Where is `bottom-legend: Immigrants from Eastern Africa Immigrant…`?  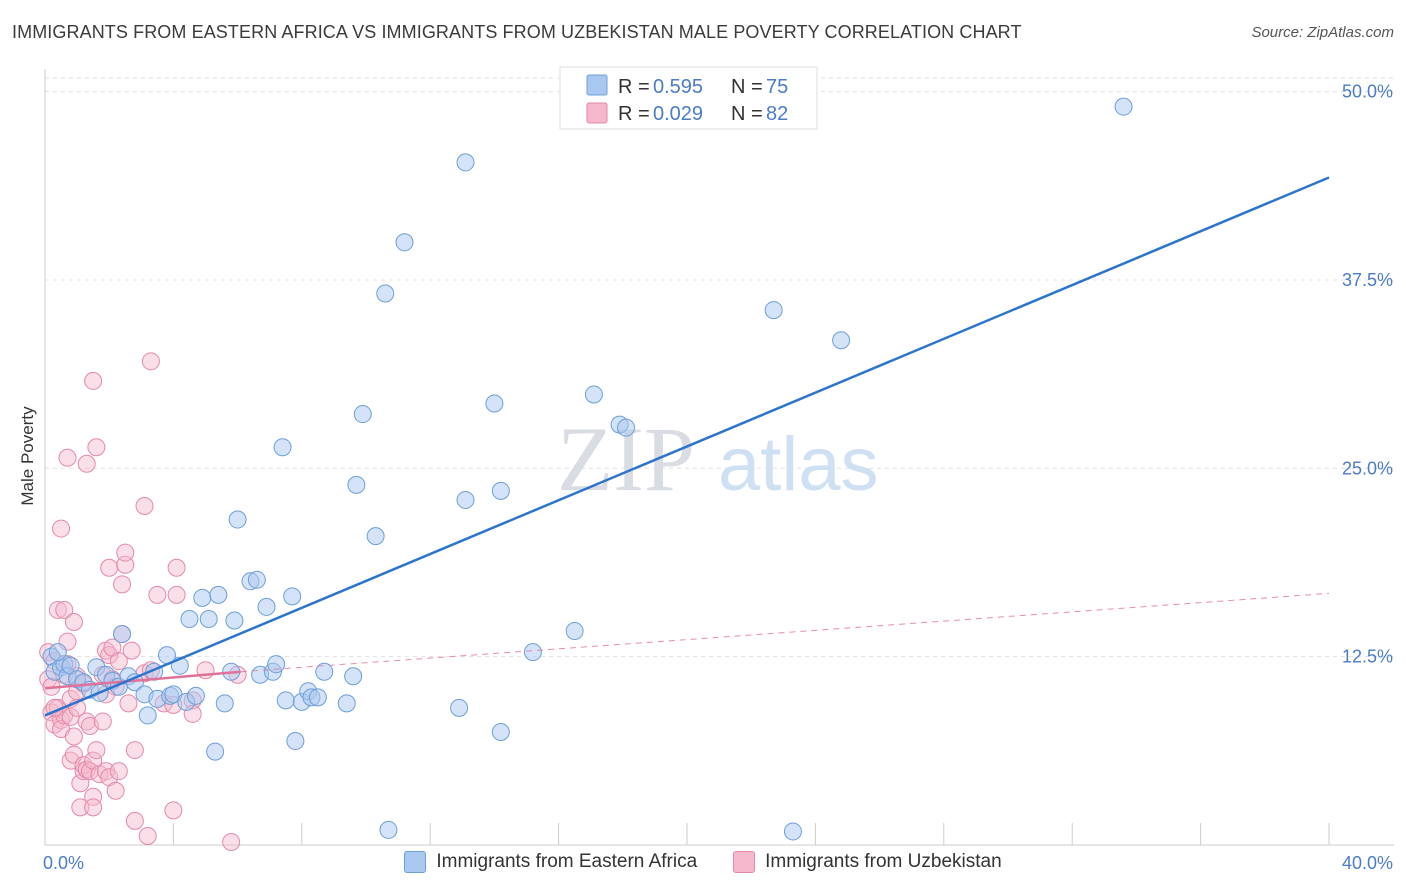 bottom-legend: Immigrants from Eastern Africa Immigrant… is located at coordinates (703, 862).